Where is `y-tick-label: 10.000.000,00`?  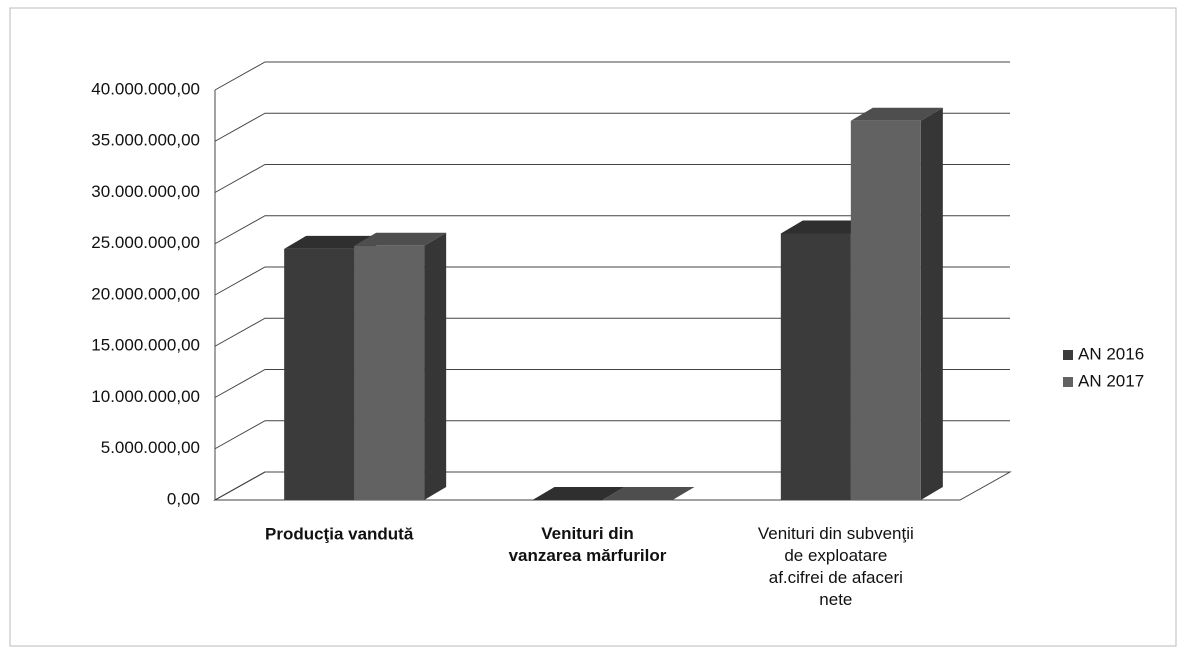 y-tick-label: 10.000.000,00 is located at coordinates (145, 396).